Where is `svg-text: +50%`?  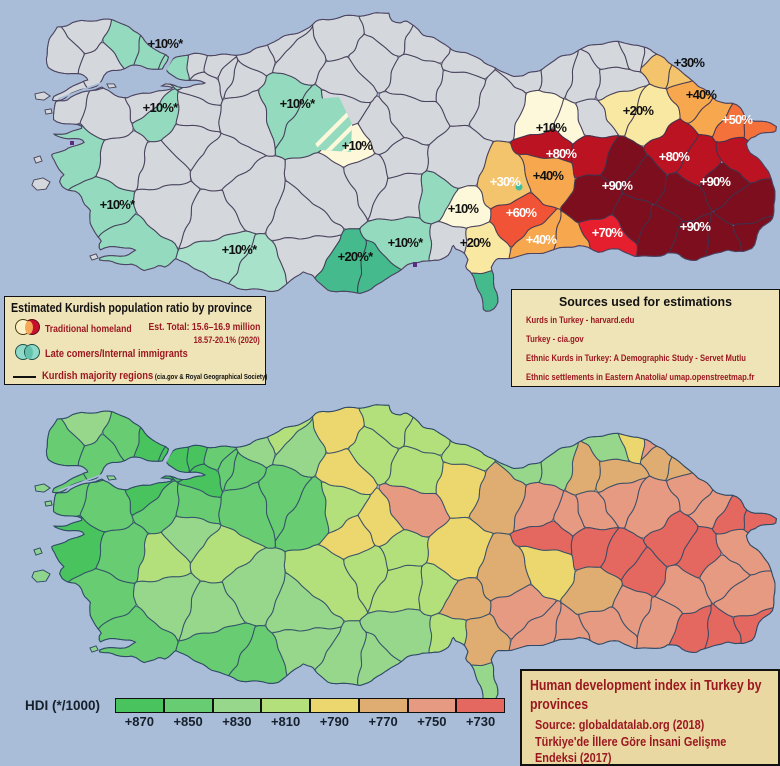 svg-text: +50% is located at coordinates (738, 119).